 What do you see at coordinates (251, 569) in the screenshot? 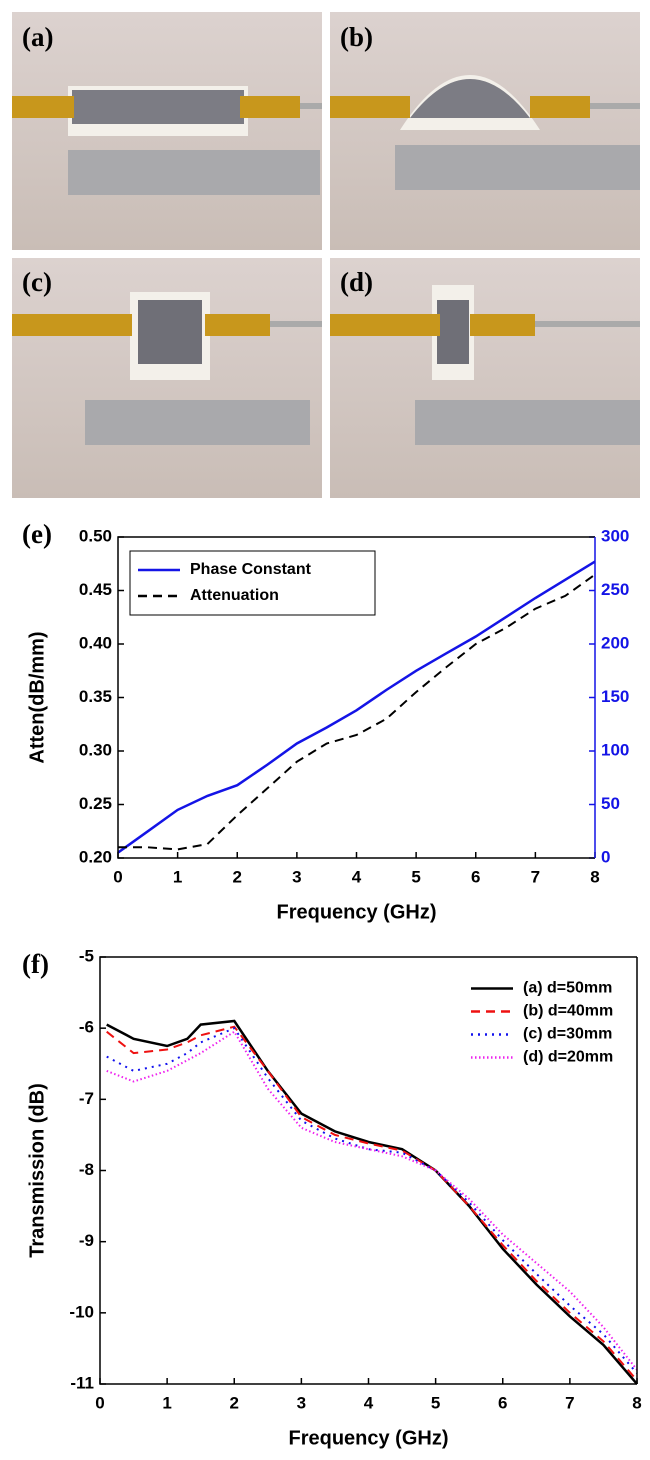
I see `legend-label: Phase Constant` at bounding box center [251, 569].